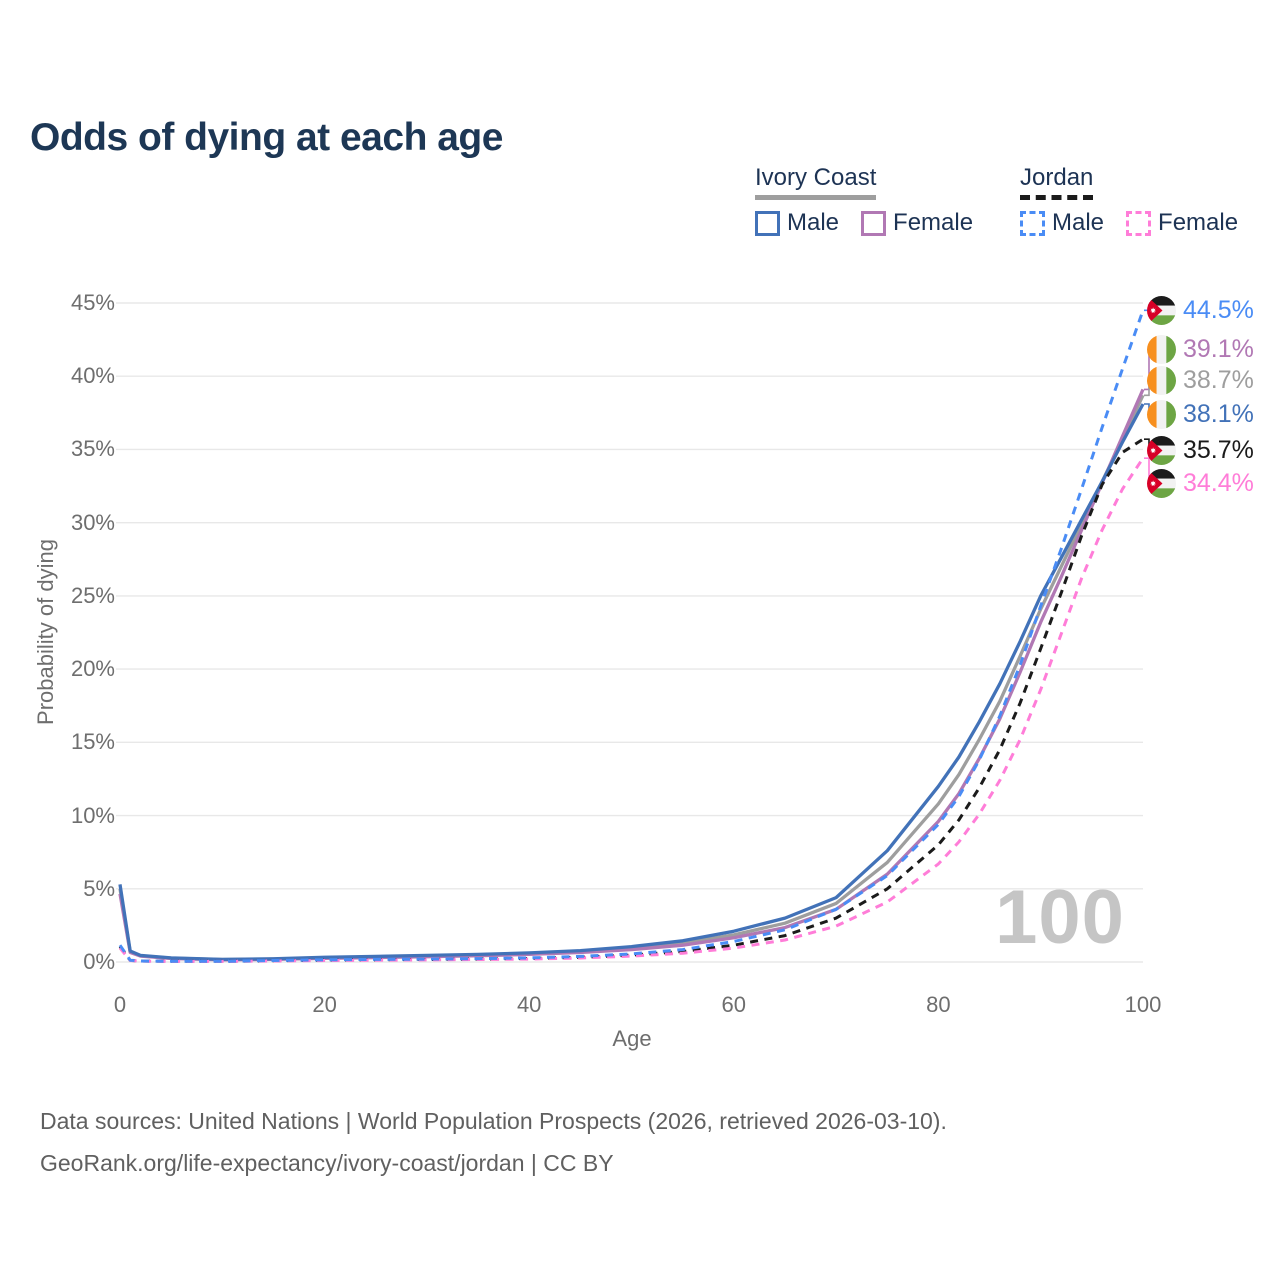 Image resolution: width=1280 pixels, height=1280 pixels. Describe the element at coordinates (529, 1004) in the screenshot. I see `x-tick-label: 40` at that location.